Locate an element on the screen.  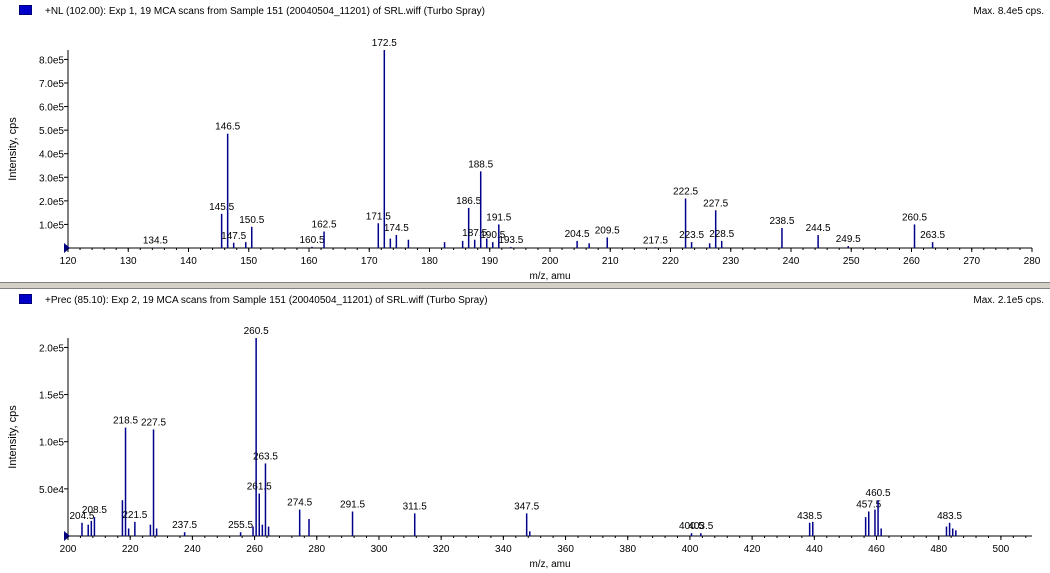
peak-label: 274.5 is located at coordinates (299, 503).